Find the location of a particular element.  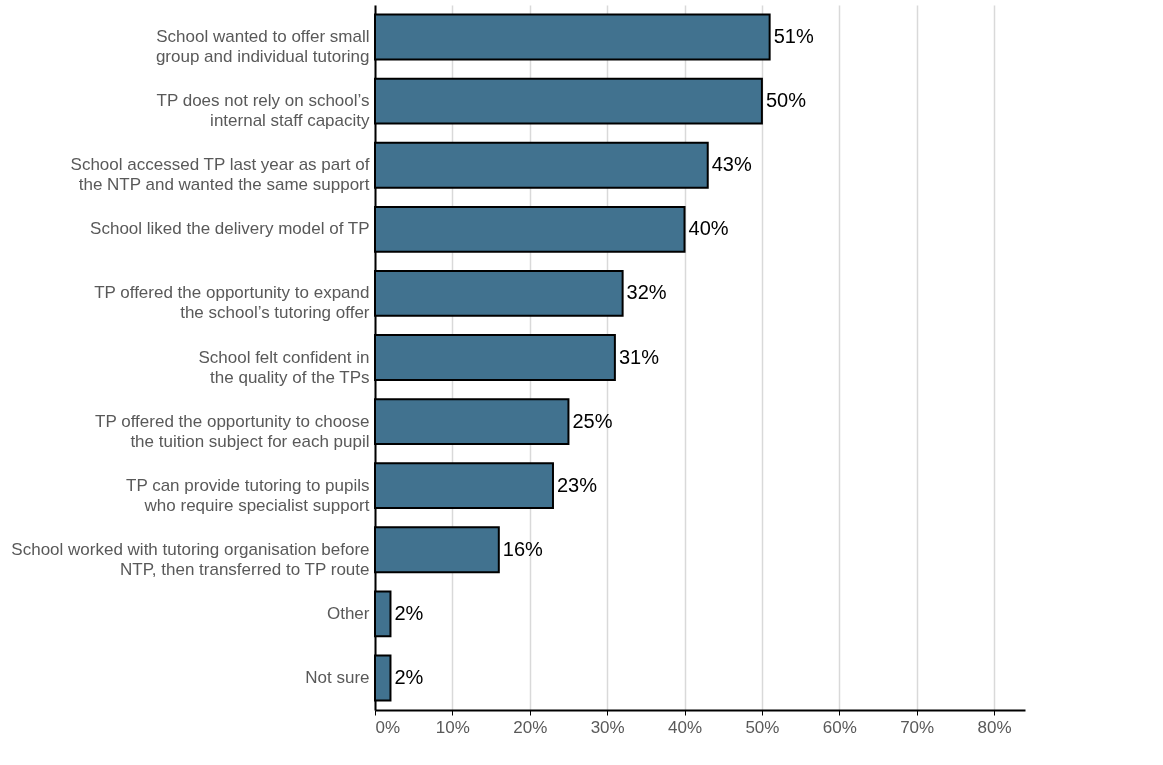

y-tick-label: School worked with tutoring organisation before NTP, then transferred to TP route is located at coordinates (190, 559).